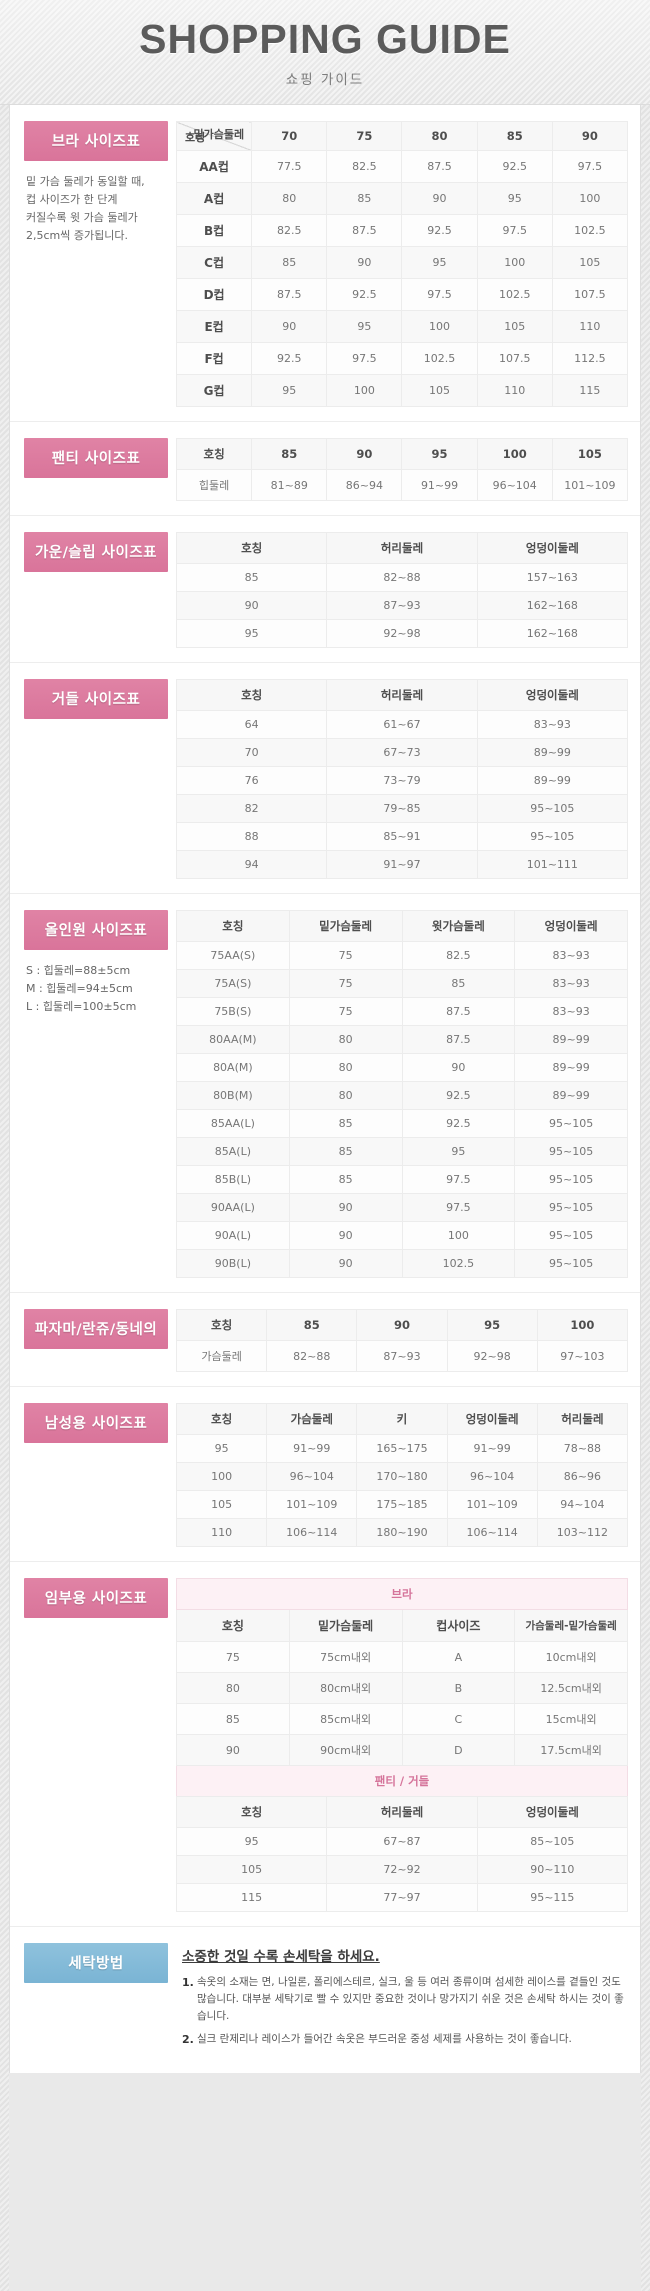  I want to click on allinone-note-line: S : 힙둘레=88±5cm, so click(78, 970).